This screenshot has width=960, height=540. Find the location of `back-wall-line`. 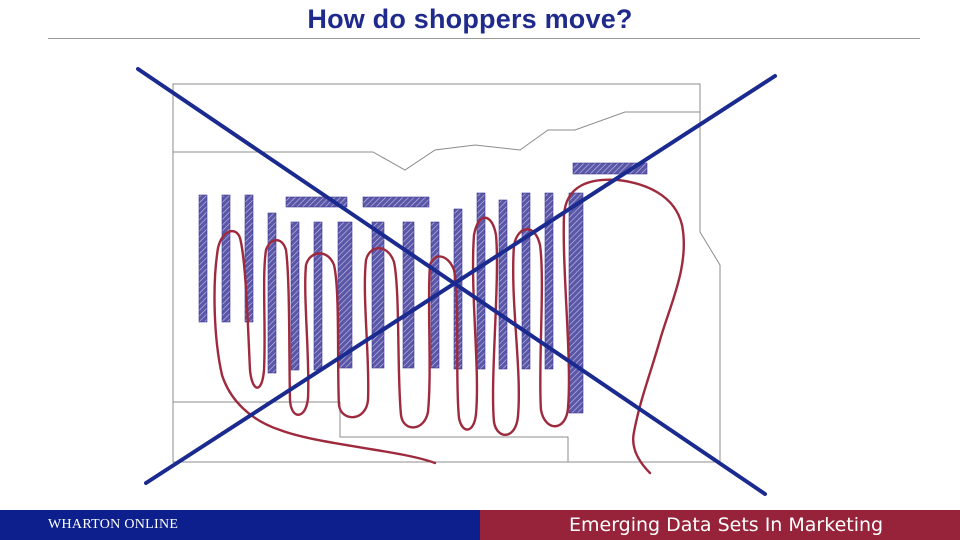

back-wall-line is located at coordinates (436, 141).